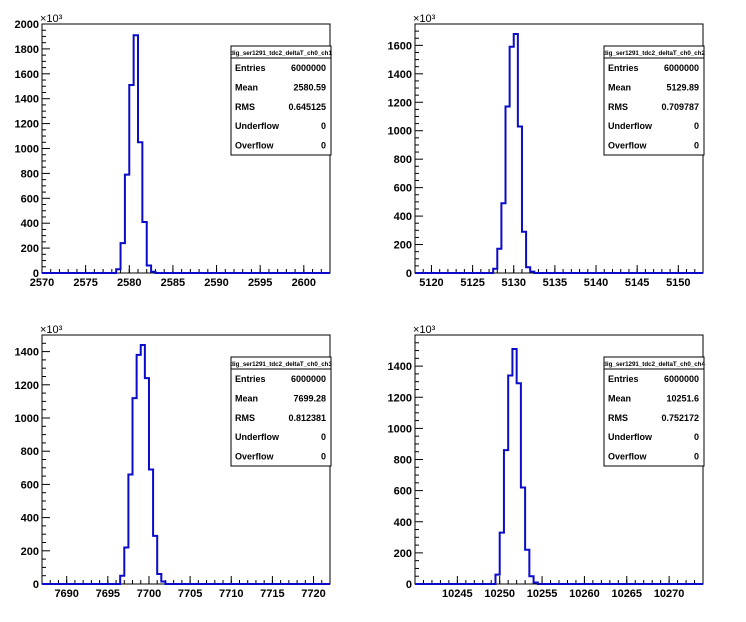 The width and height of the screenshot is (746, 622). What do you see at coordinates (281, 364) in the screenshot?
I see `stats-title: dig_ser1291_tdc2_deltaT_ch0_ch3` at bounding box center [281, 364].